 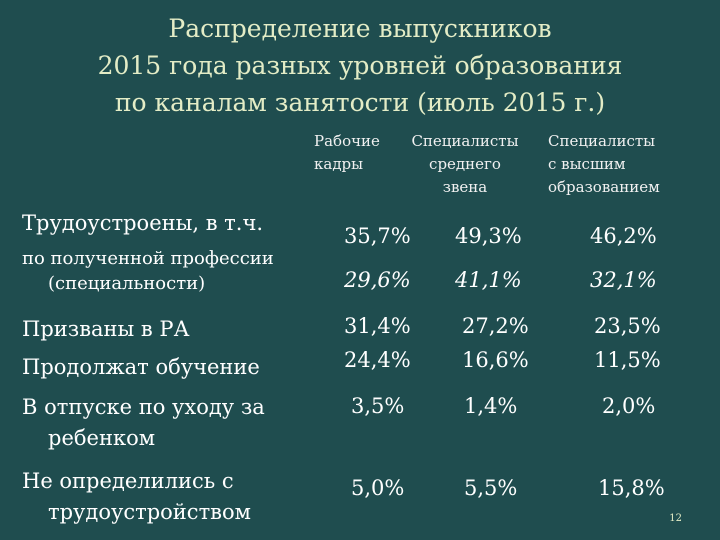 What do you see at coordinates (627, 326) in the screenshot?
I see `cell-army-higher-ed: 23,5%` at bounding box center [627, 326].